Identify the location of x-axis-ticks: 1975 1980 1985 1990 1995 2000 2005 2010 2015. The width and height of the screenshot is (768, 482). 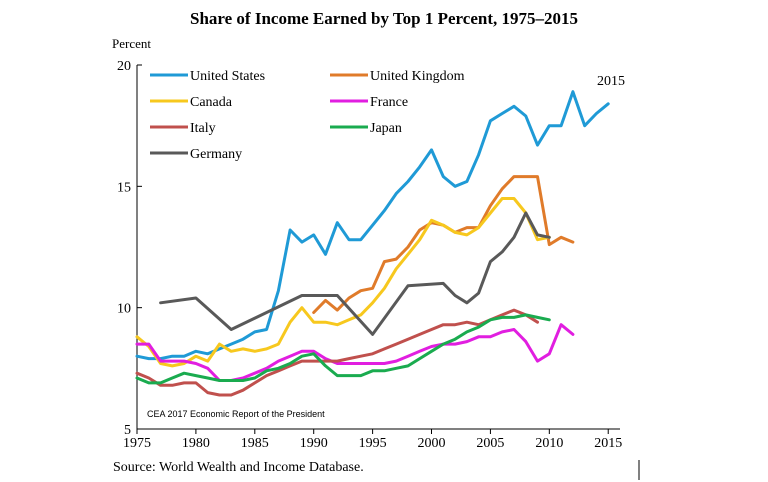
(372, 440).